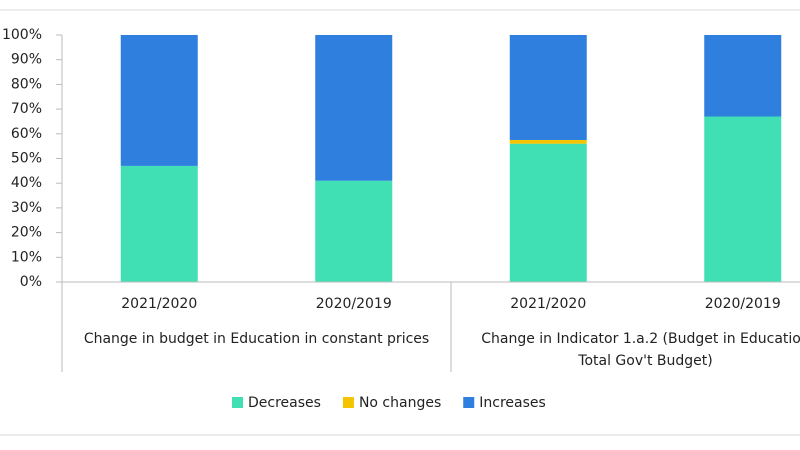  I want to click on y-tick-label: 20%, so click(26, 233).